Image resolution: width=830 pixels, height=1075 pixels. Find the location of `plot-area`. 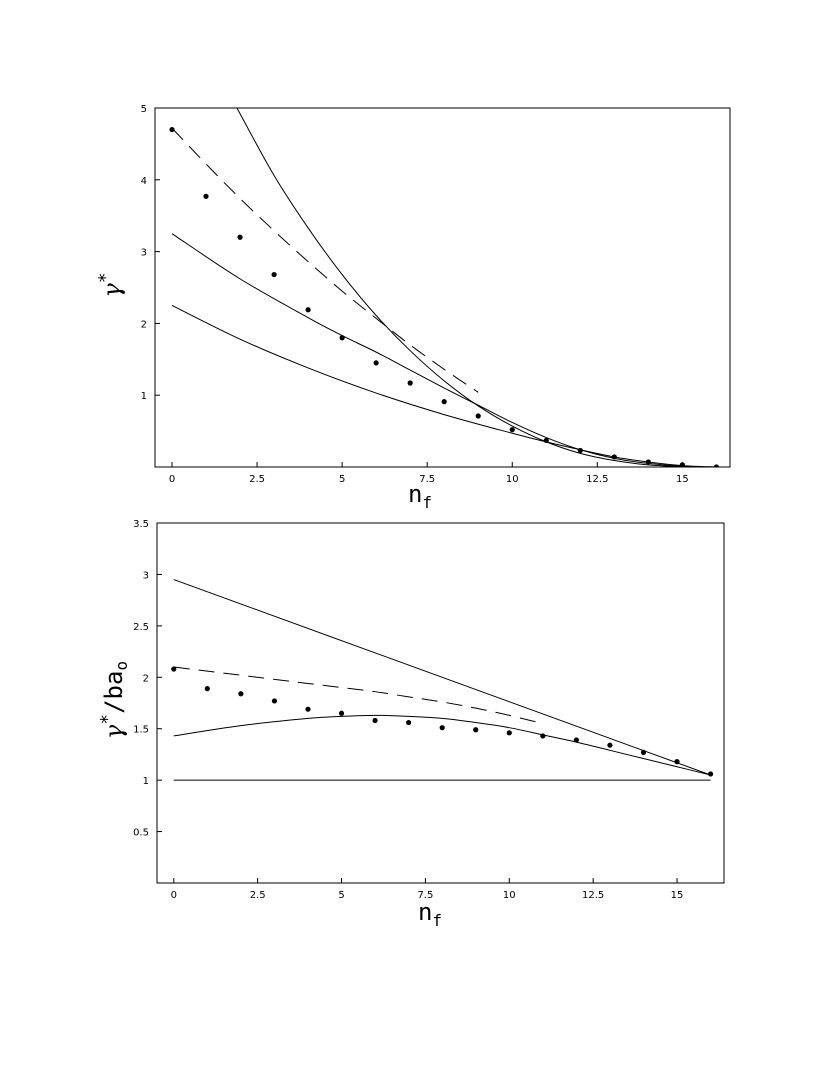

plot-area is located at coordinates (442, 680).